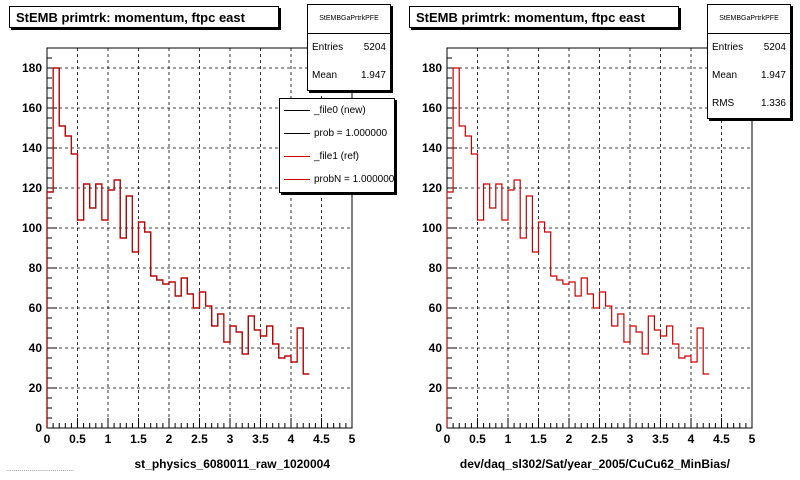  What do you see at coordinates (297, 156) in the screenshot?
I see `legend-line-file1` at bounding box center [297, 156].